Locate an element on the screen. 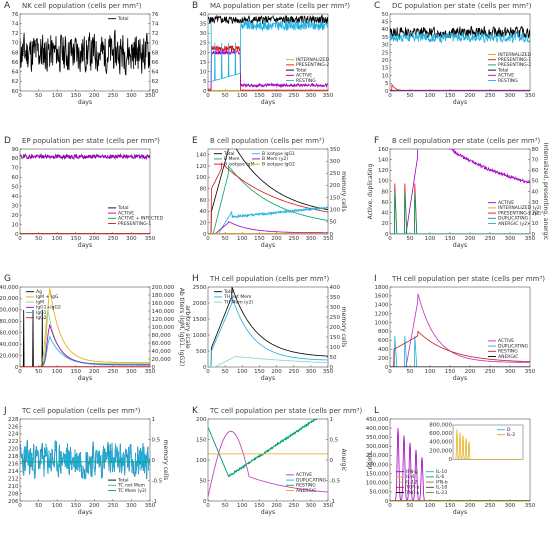  y2-tick-label: 10 is located at coordinates (535, 224).